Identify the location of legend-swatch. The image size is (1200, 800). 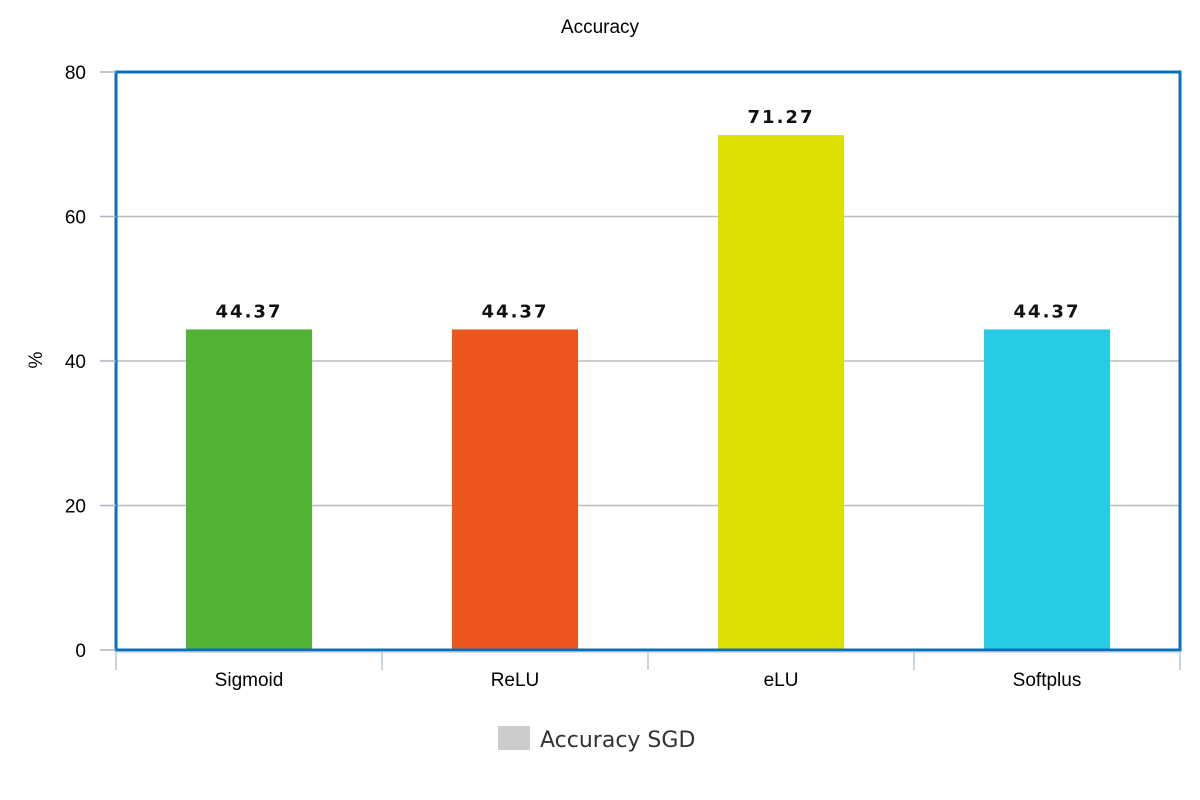
(514, 738).